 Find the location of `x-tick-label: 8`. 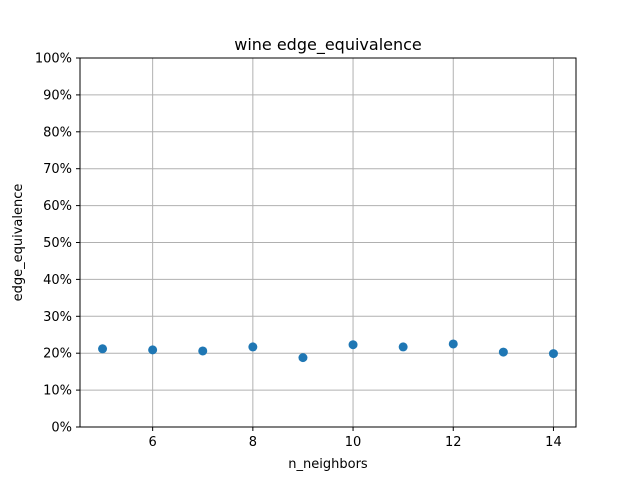

x-tick-label: 8 is located at coordinates (253, 442).